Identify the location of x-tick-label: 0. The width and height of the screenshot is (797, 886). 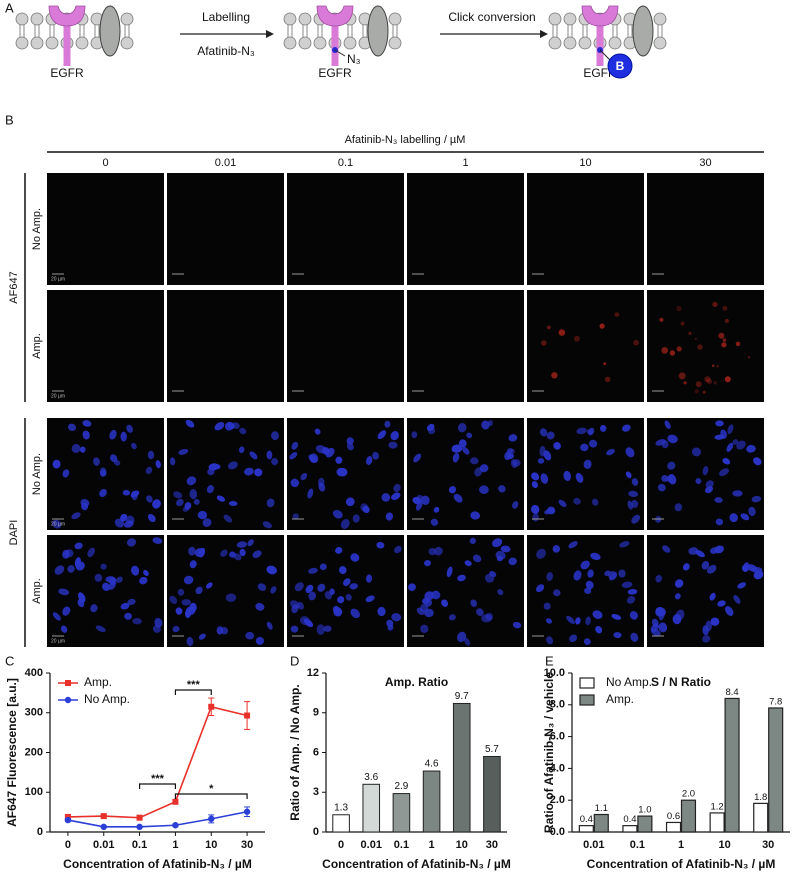
(68, 845).